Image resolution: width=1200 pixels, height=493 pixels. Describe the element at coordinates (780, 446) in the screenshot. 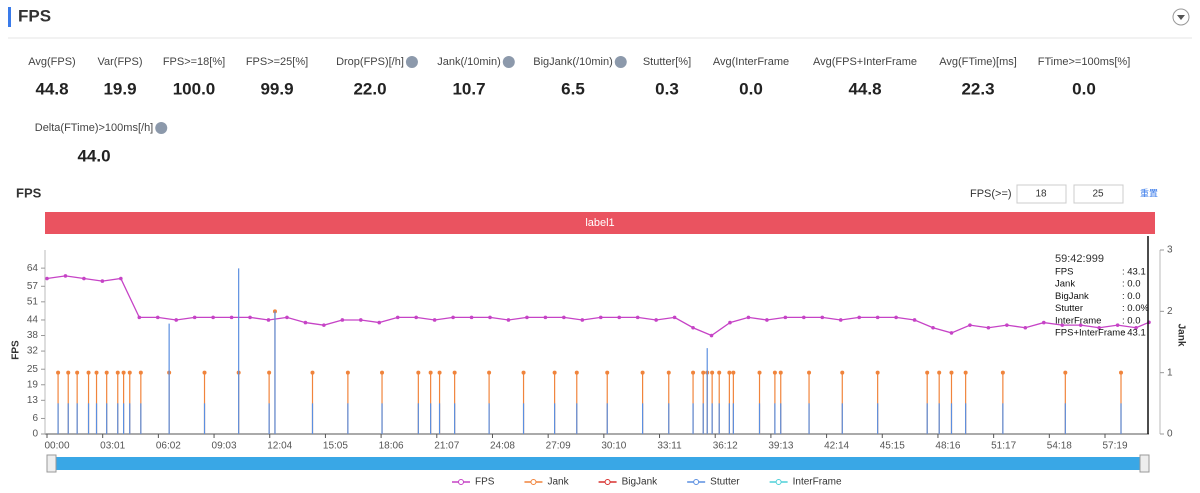

I see `x-tick-label: 39:13` at that location.